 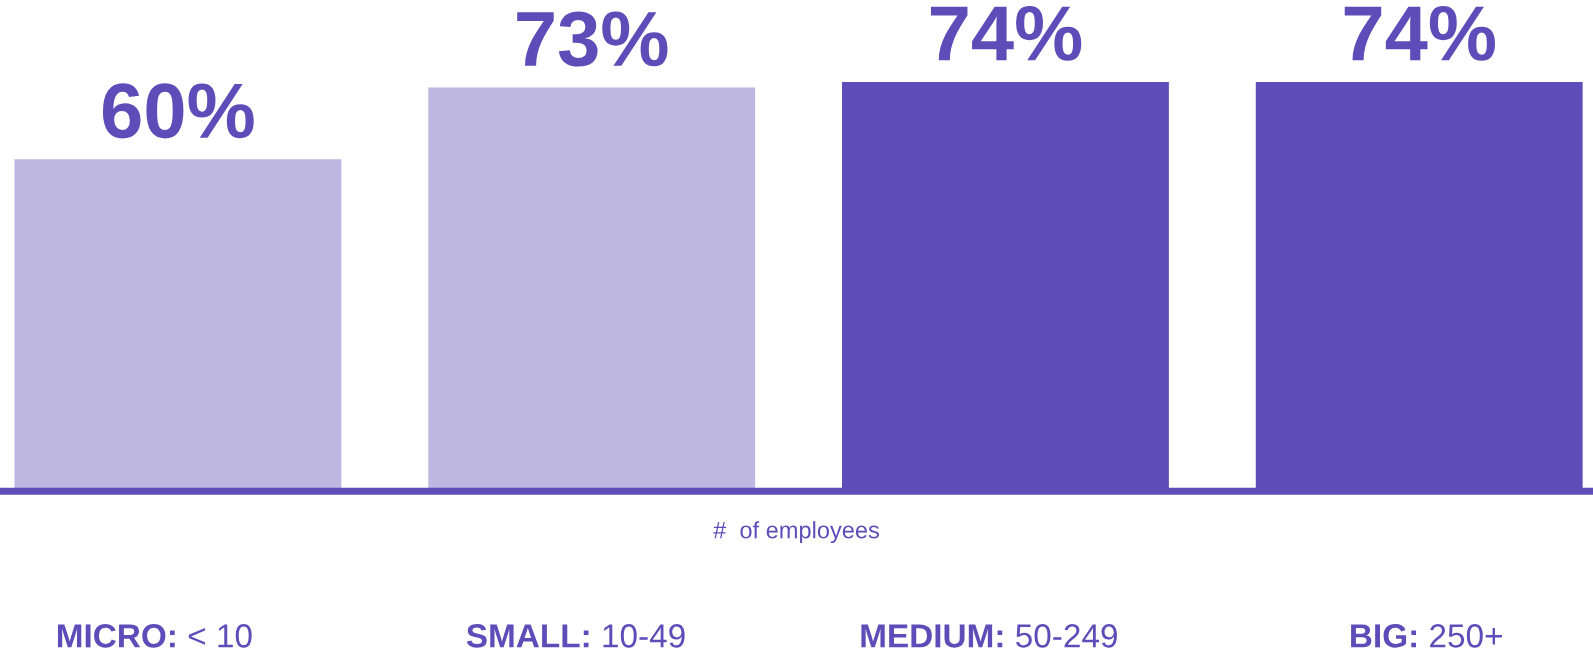 I want to click on x-tick-label: MEDIUM: 50-249, so click(x=989, y=636).